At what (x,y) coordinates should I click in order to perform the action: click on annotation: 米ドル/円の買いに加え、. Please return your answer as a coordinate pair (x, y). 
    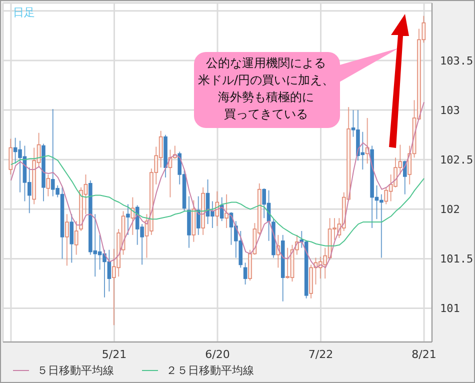
    Looking at the image, I should click on (266, 80).